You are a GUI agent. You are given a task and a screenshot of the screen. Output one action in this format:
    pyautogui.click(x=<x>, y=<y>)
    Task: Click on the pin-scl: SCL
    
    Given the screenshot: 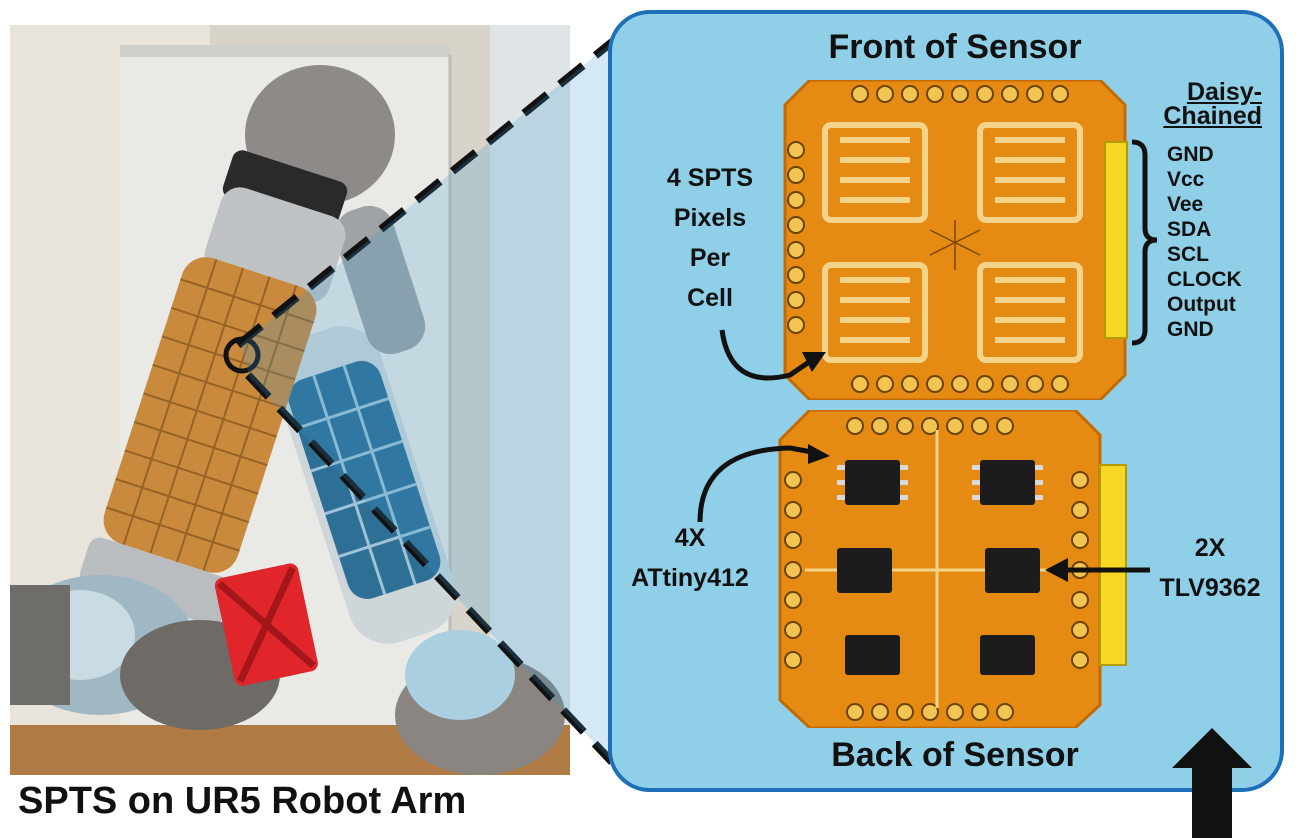 What is the action you would take?
    pyautogui.click(x=1188, y=254)
    